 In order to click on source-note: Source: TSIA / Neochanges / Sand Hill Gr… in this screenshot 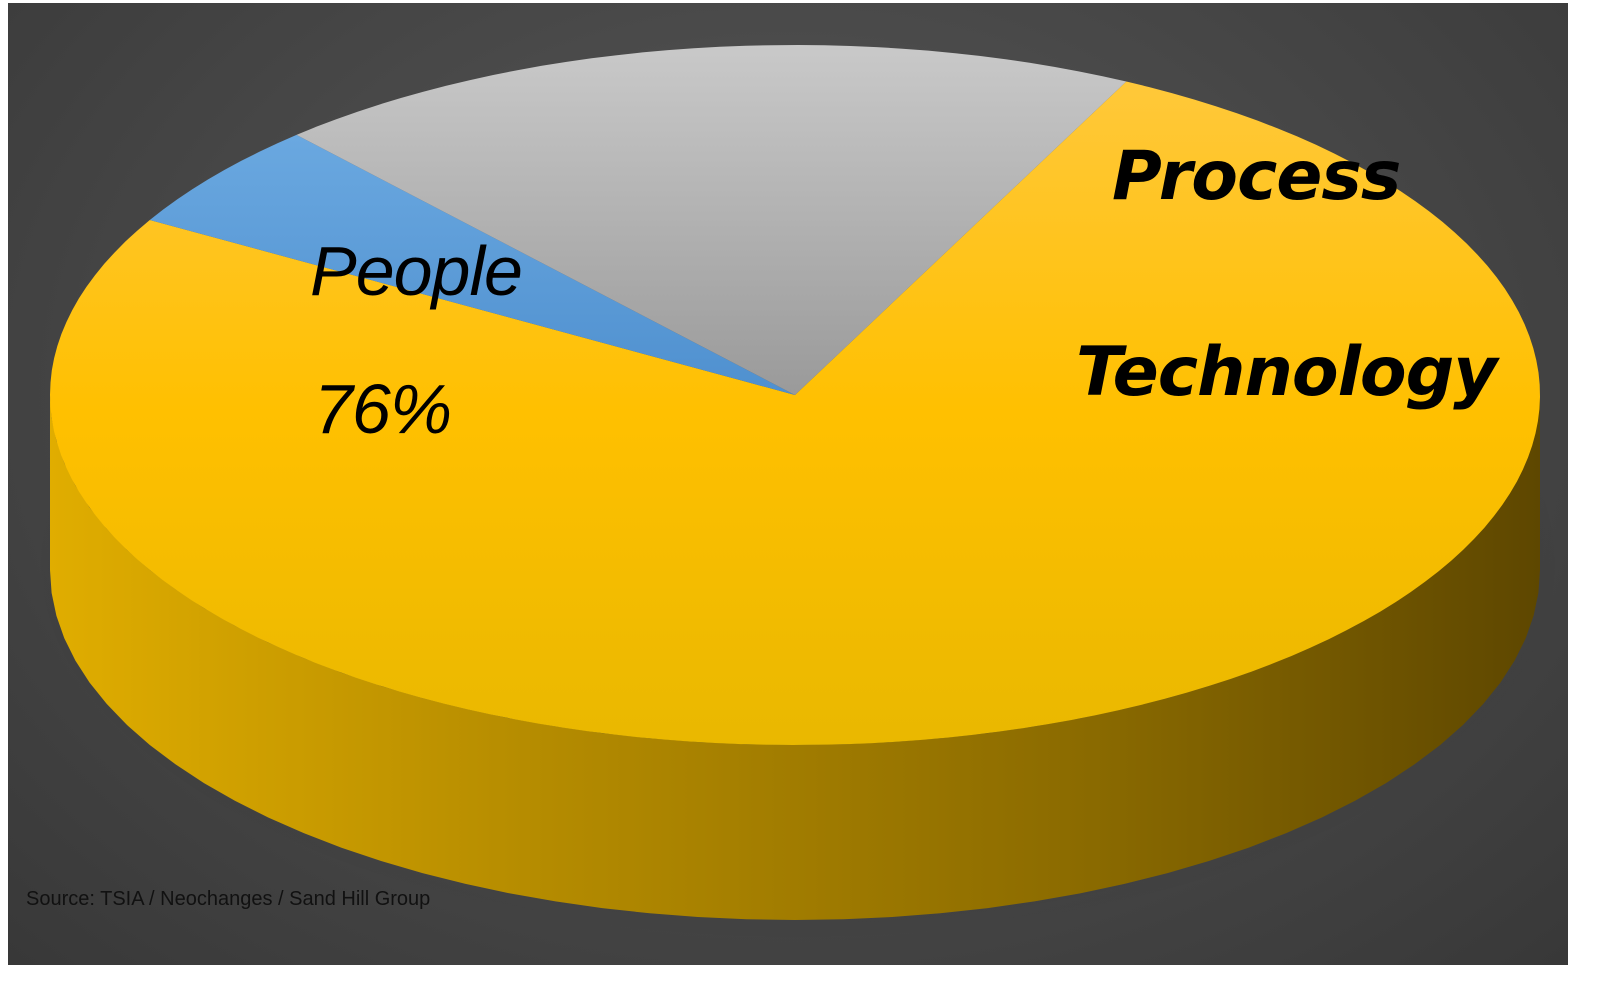, I will do `click(228, 899)`.